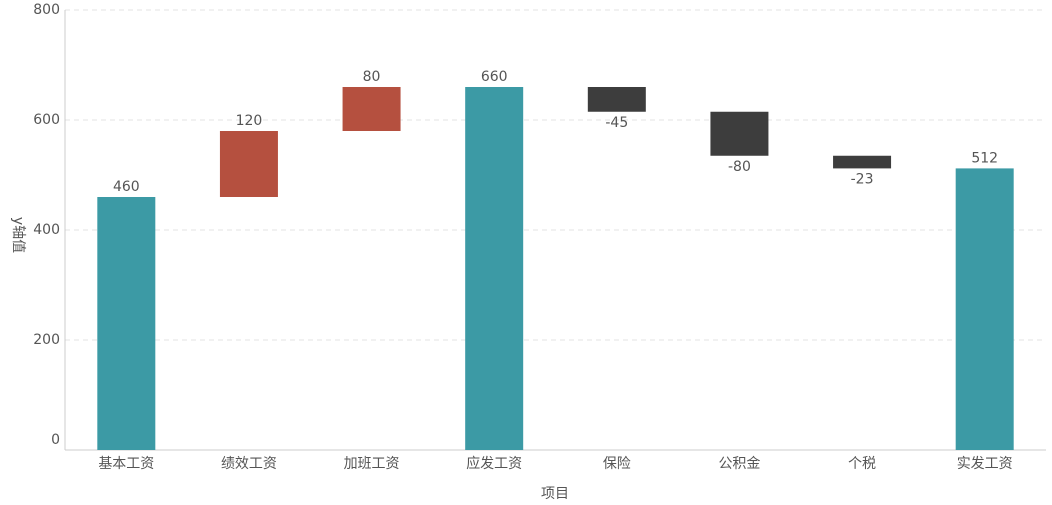  Describe the element at coordinates (616, 123) in the screenshot. I see `value-label: -45` at that location.